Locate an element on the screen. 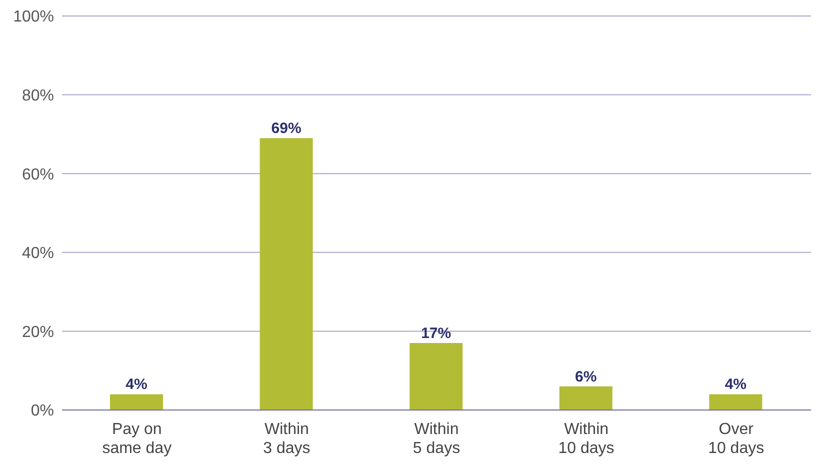 Image resolution: width=819 pixels, height=466 pixels. y-tick-label: 100% is located at coordinates (33, 17).